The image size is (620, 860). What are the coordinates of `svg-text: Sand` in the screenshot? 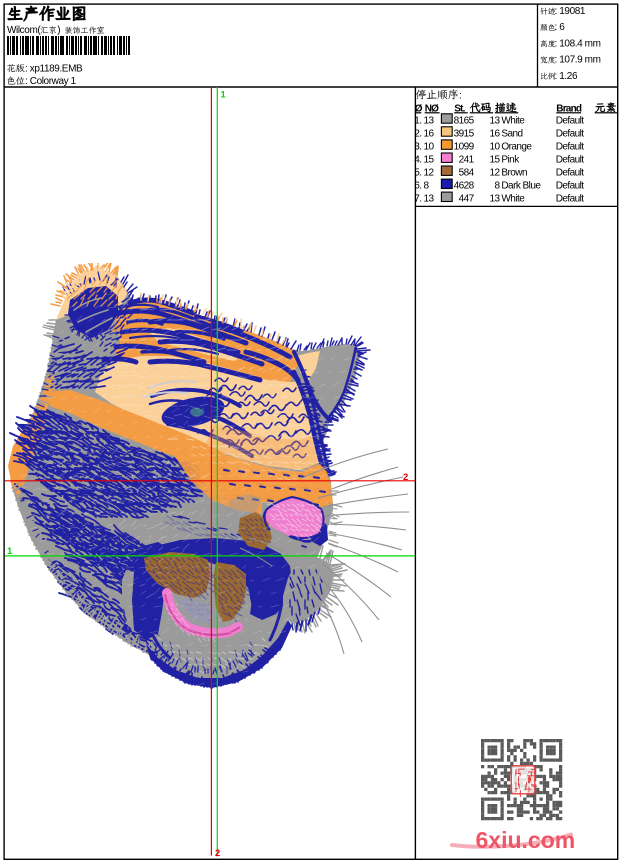 It's located at (511, 133).